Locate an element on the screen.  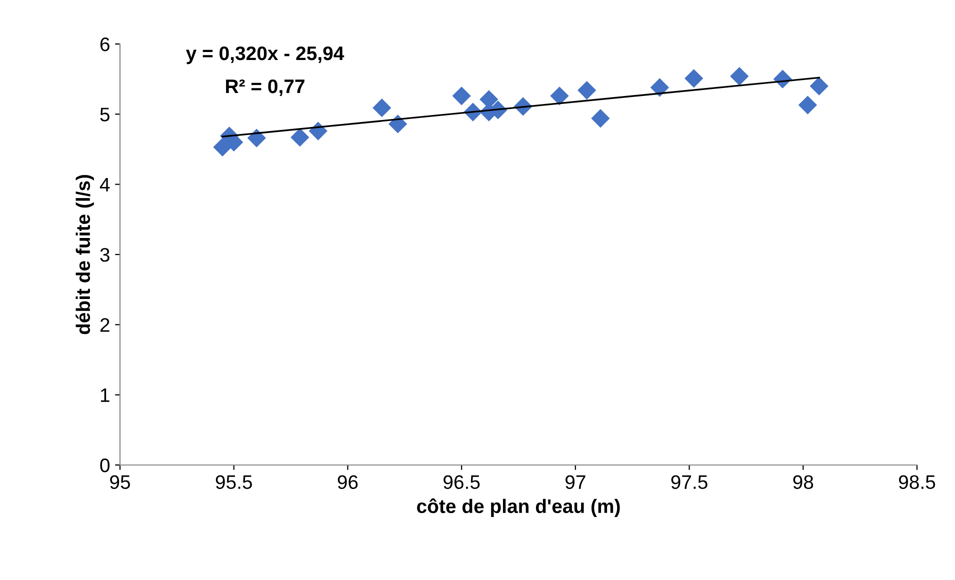
y-tick-label: 4 is located at coordinates (105, 185).